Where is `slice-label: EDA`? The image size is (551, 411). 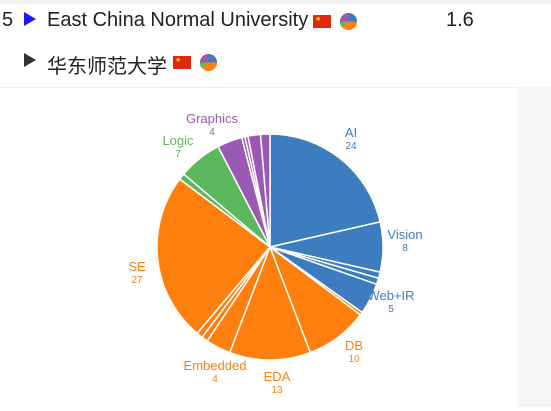
slice-label: EDA is located at coordinates (277, 376).